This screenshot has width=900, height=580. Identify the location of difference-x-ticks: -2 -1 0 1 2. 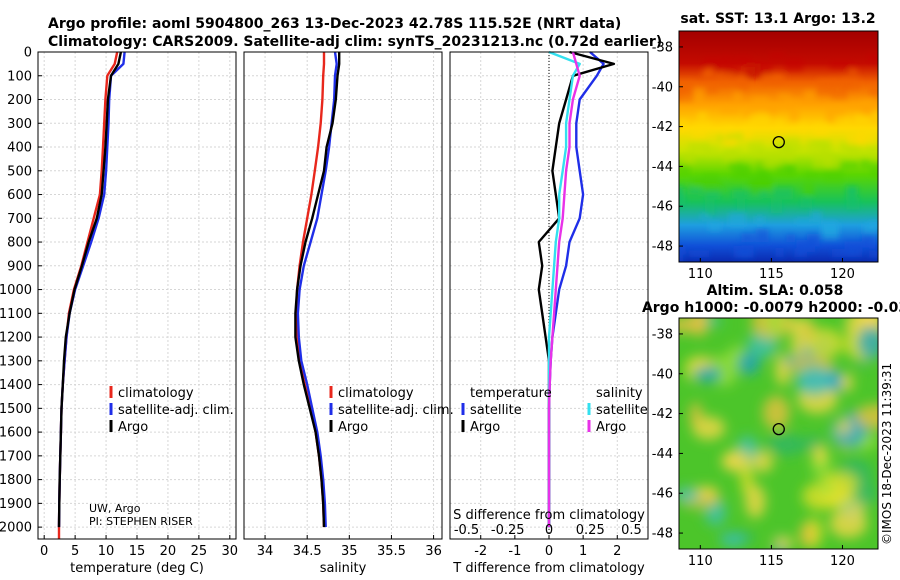
(547, 547).